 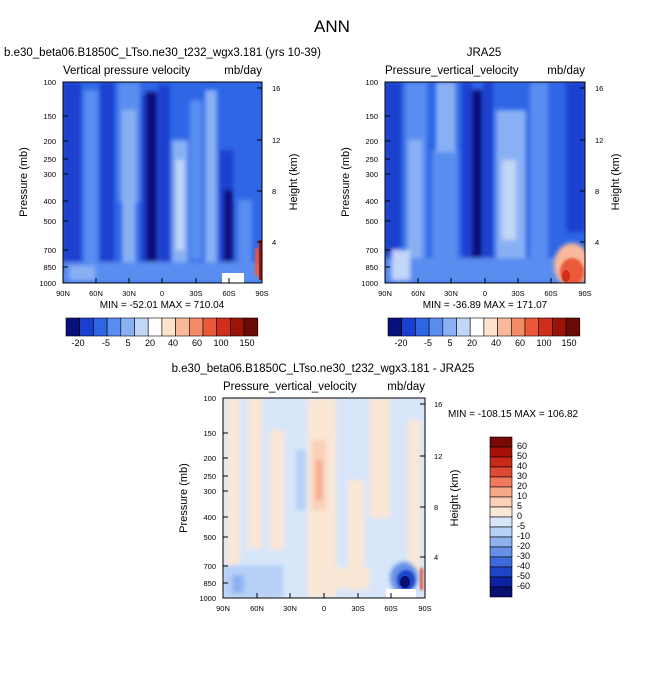 What do you see at coordinates (597, 242) in the screenshot?
I see `htick-obs-4: 4` at bounding box center [597, 242].